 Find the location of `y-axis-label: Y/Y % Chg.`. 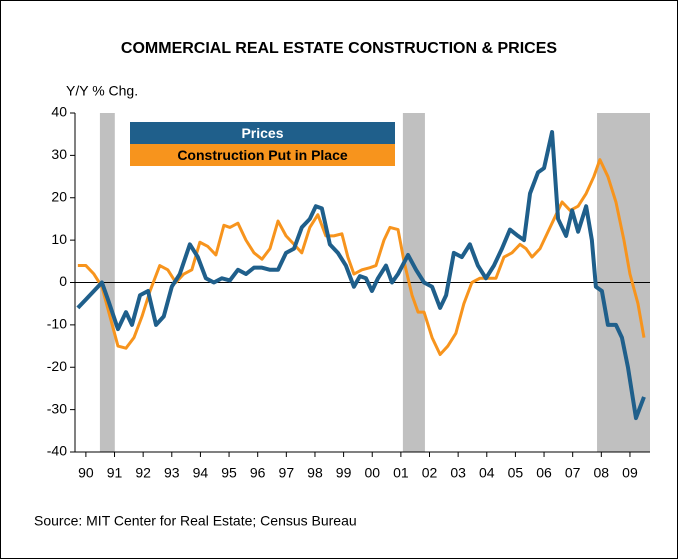

y-axis-label: Y/Y % Chg. is located at coordinates (102, 91).